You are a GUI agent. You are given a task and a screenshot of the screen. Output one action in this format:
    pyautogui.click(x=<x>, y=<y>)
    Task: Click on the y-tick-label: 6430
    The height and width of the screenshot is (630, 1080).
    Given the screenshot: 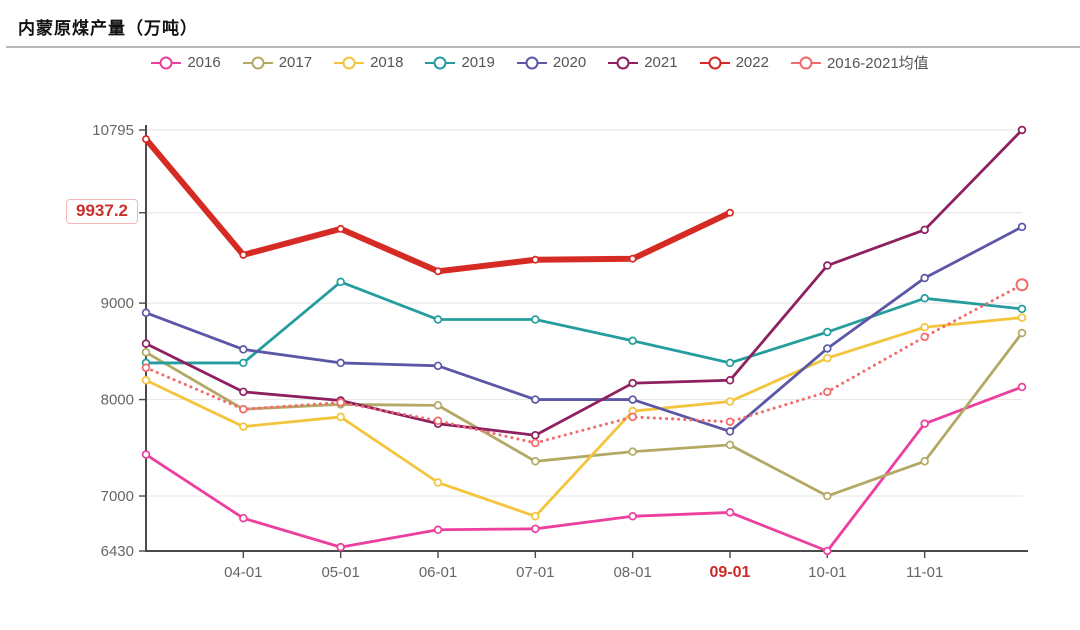 What is the action you would take?
    pyautogui.click(x=117, y=551)
    